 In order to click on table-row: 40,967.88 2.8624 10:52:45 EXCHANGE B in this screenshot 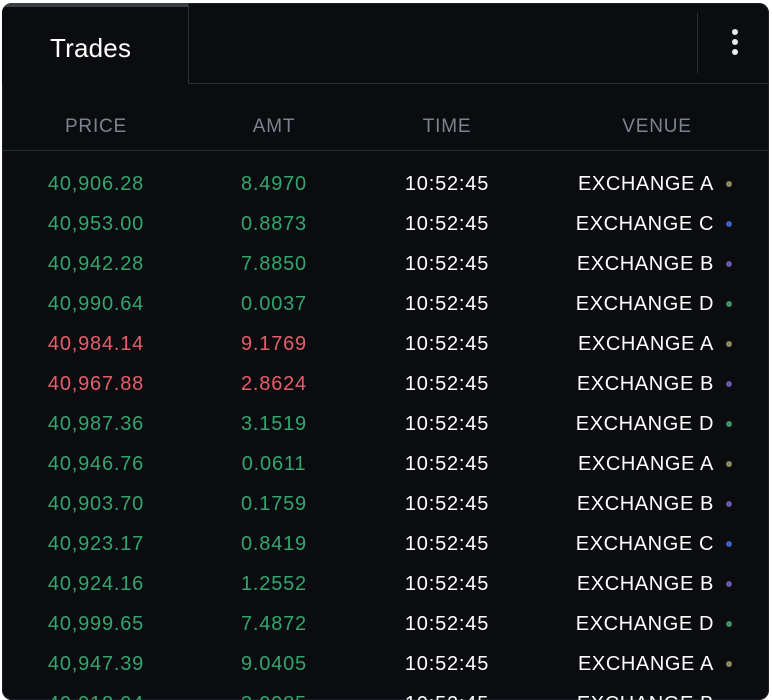, I will do `click(385, 383)`.